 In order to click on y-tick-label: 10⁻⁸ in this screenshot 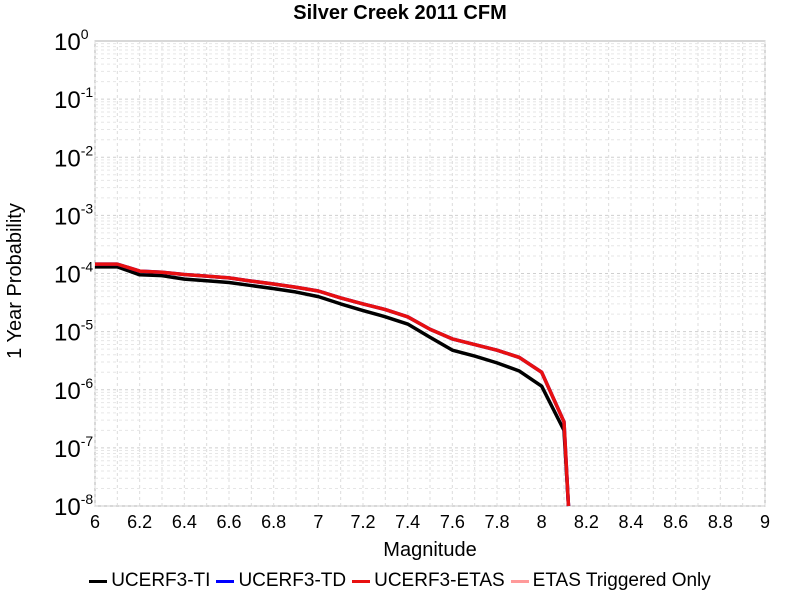, I will do `click(73, 506)`.